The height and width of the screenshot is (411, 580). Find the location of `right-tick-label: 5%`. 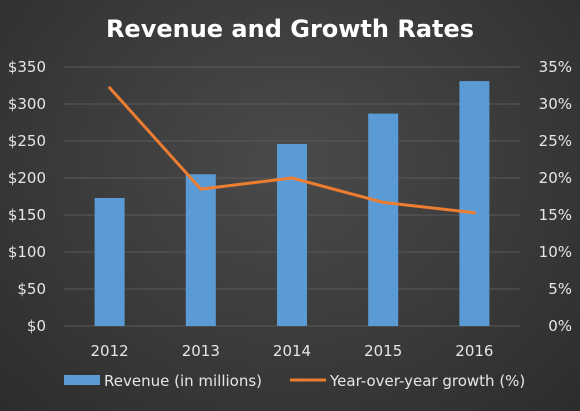

right-tick-label: 5% is located at coordinates (560, 289).